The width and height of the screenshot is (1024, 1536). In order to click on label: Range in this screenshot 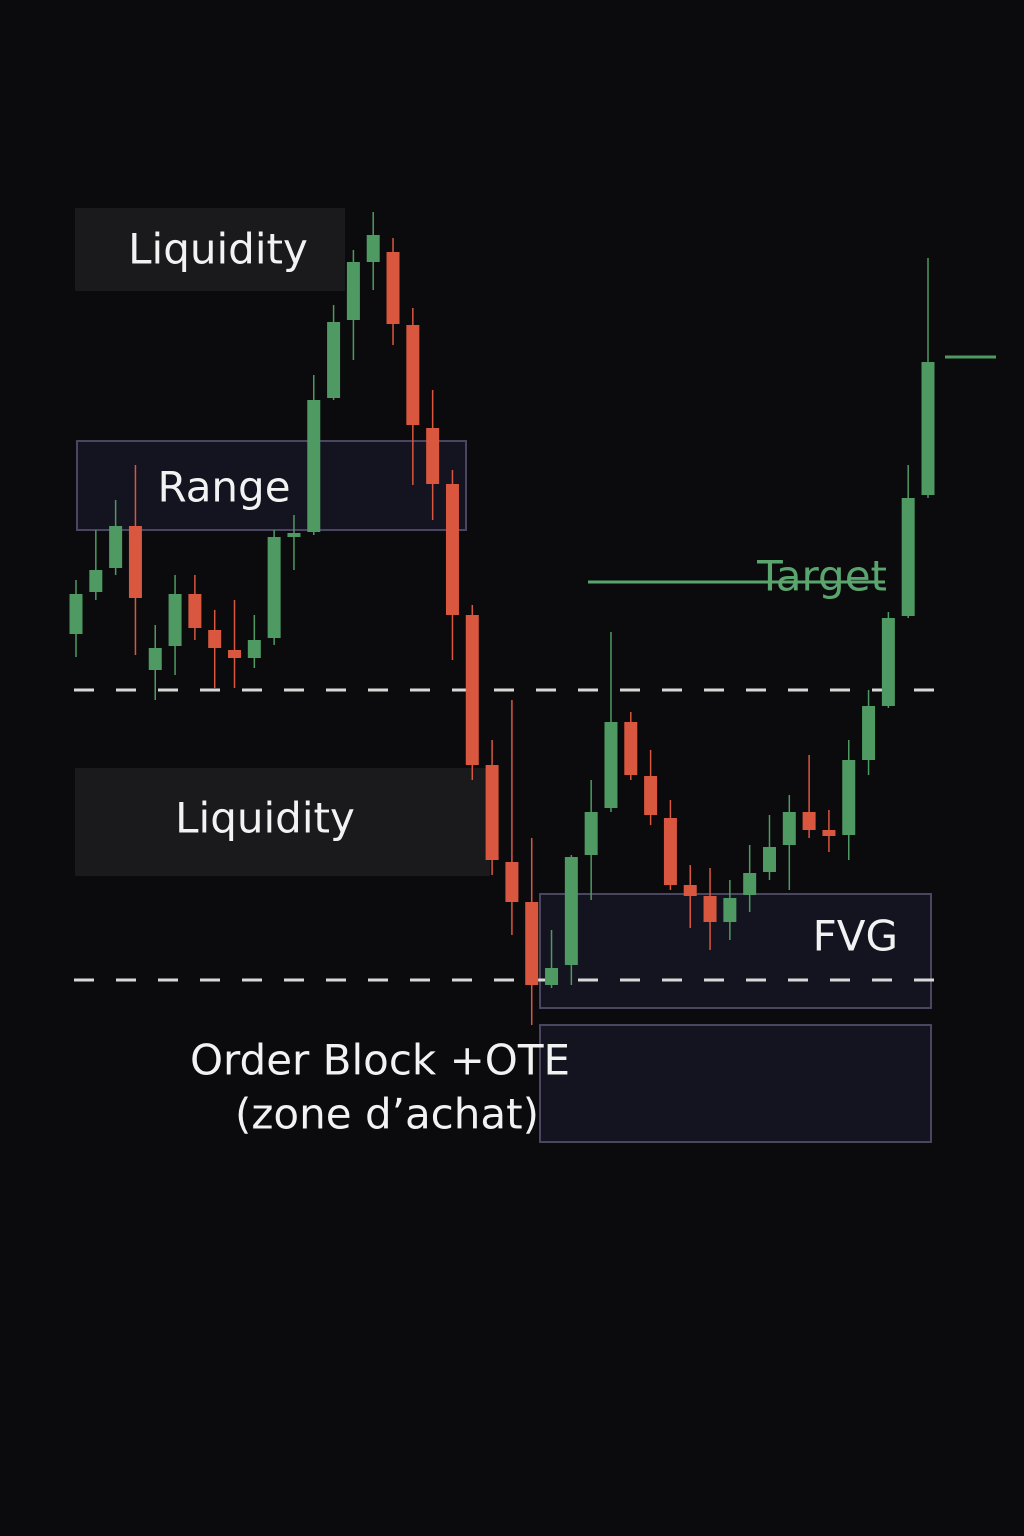, I will do `click(223, 487)`.